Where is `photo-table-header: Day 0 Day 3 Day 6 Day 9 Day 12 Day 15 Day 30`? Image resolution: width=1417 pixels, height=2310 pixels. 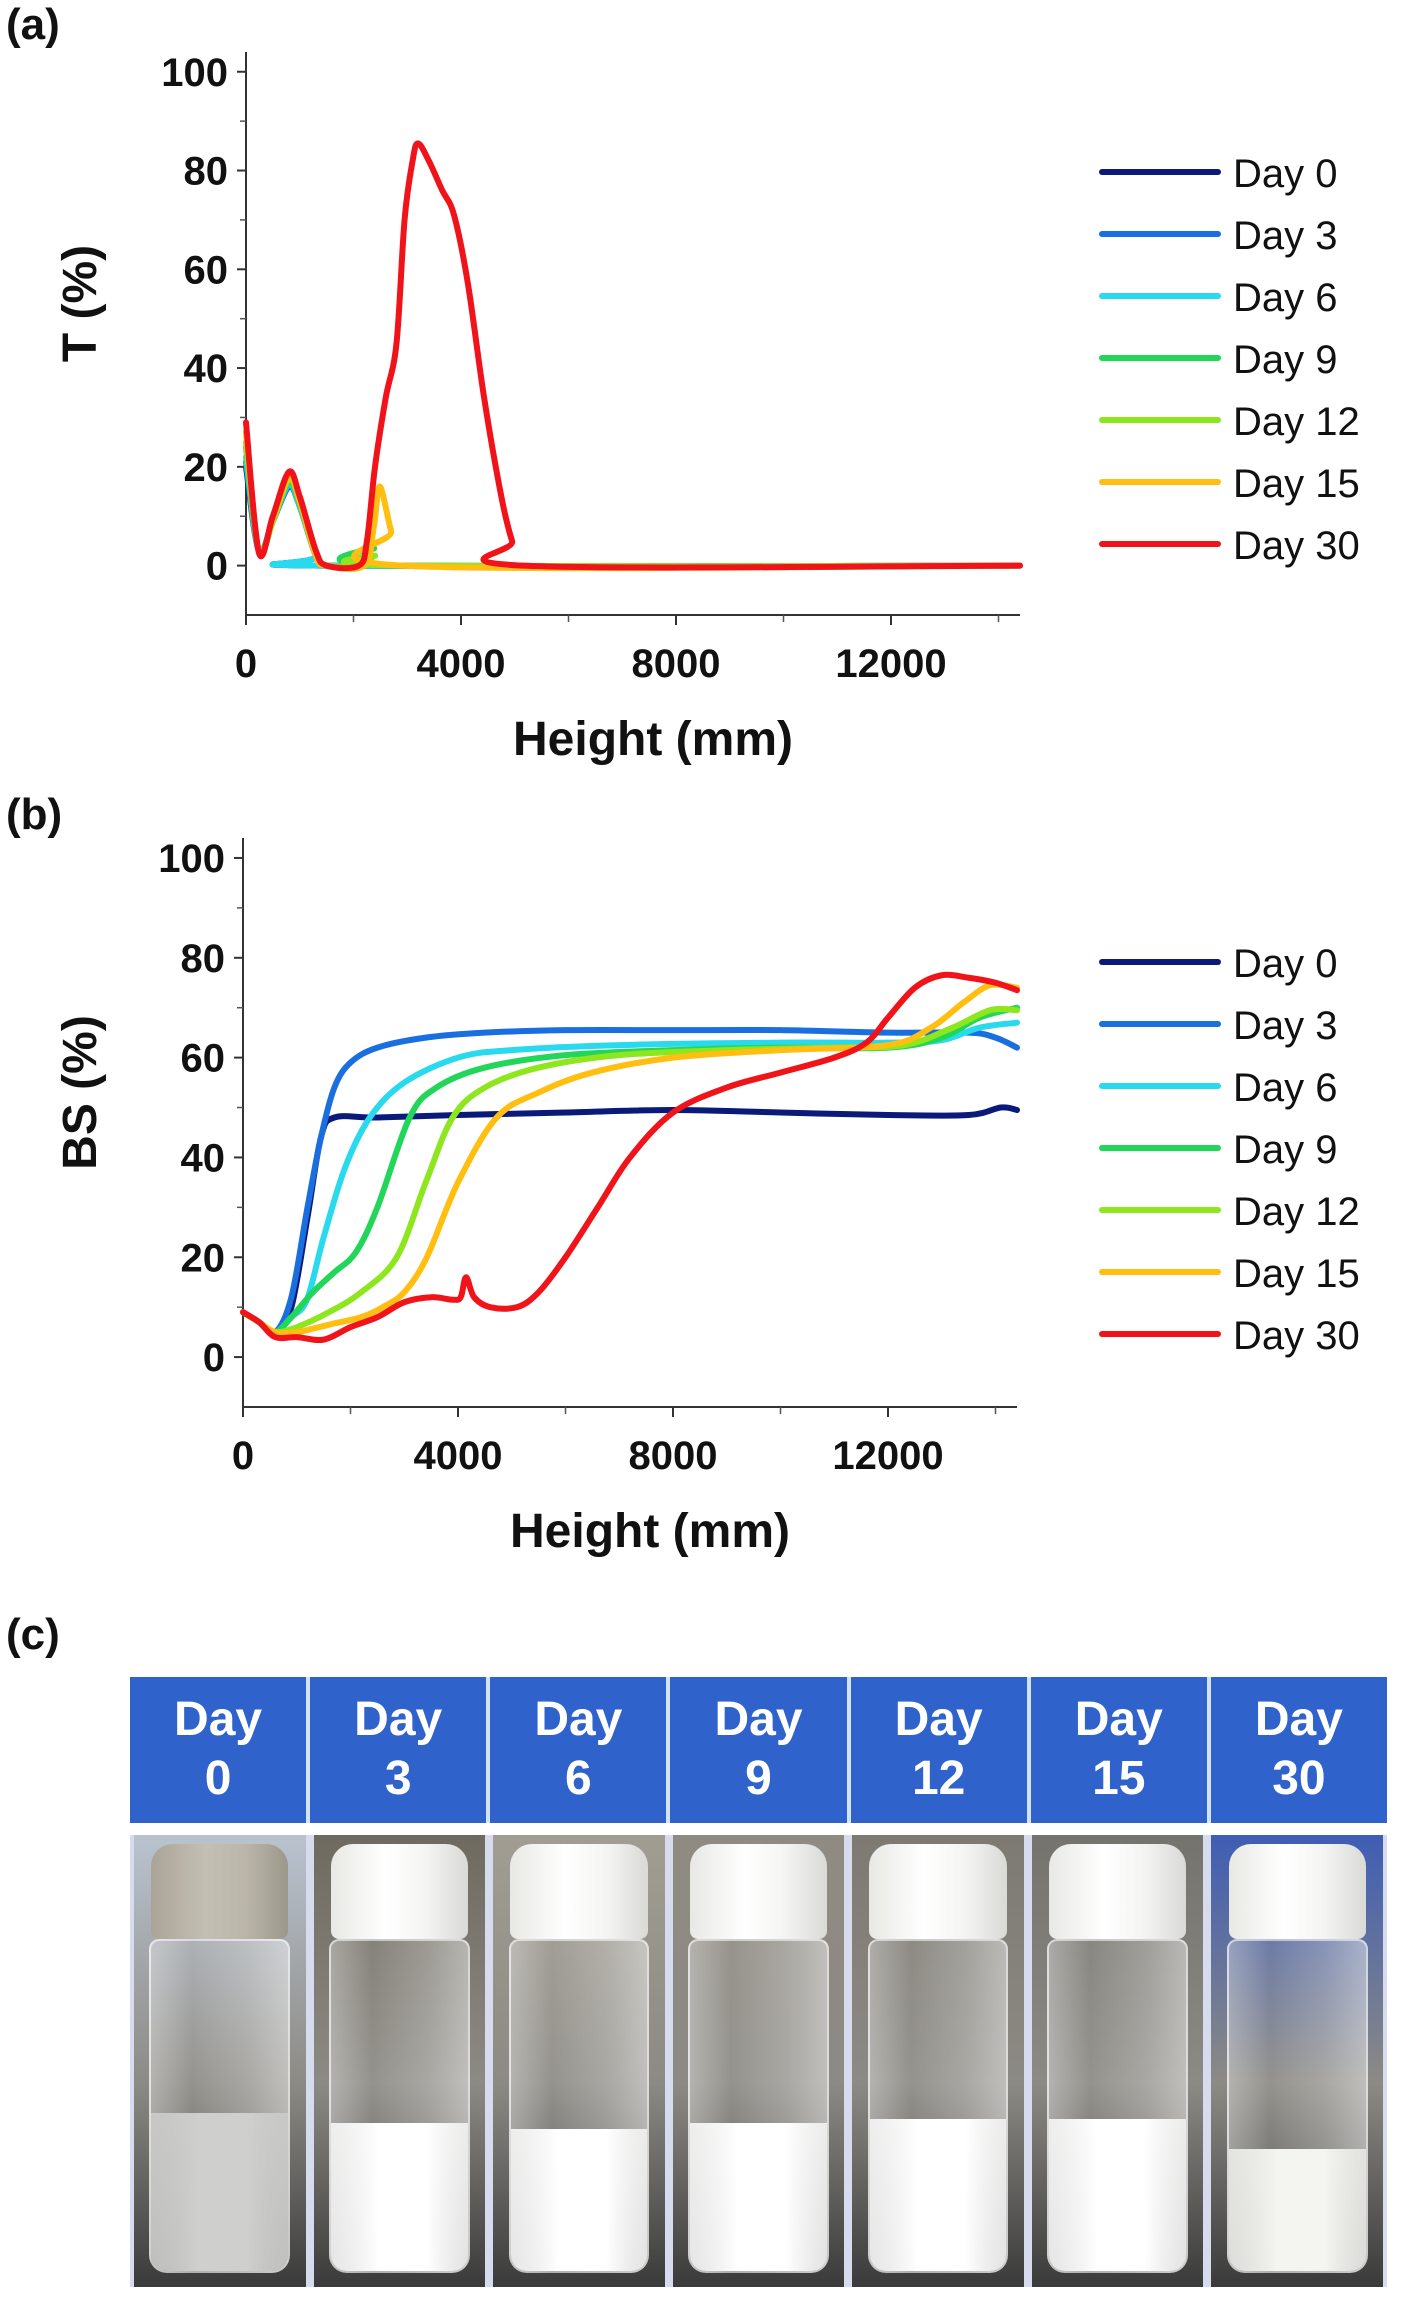
photo-table-header: Day 0 Day 3 Day 6 Day 9 Day 12 Day 15 Day 30 is located at coordinates (758, 1750).